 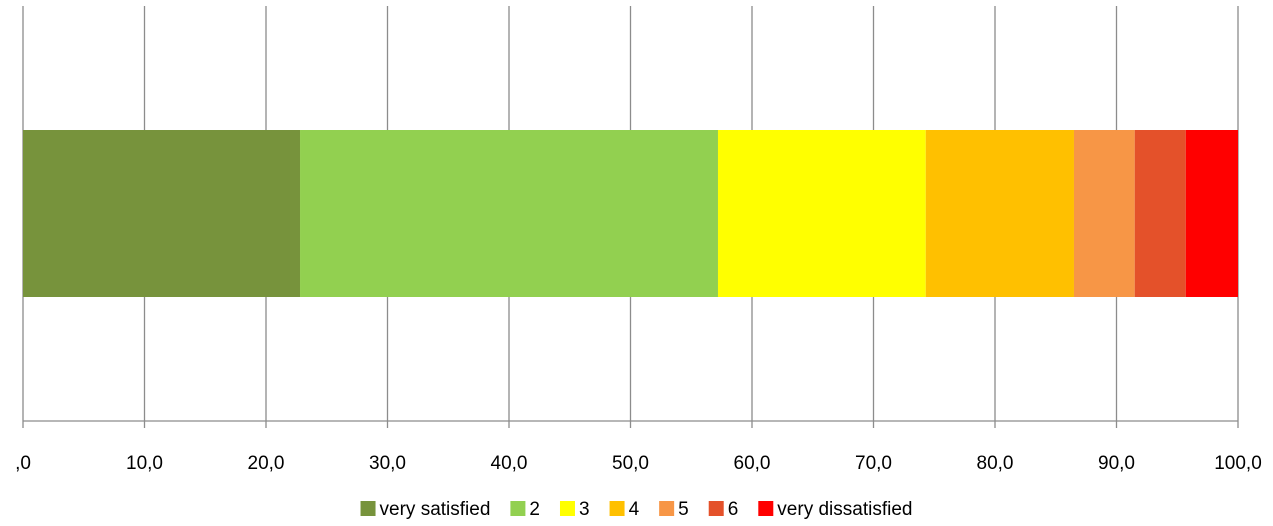 I want to click on legend-label-3: 3, so click(x=584, y=509).